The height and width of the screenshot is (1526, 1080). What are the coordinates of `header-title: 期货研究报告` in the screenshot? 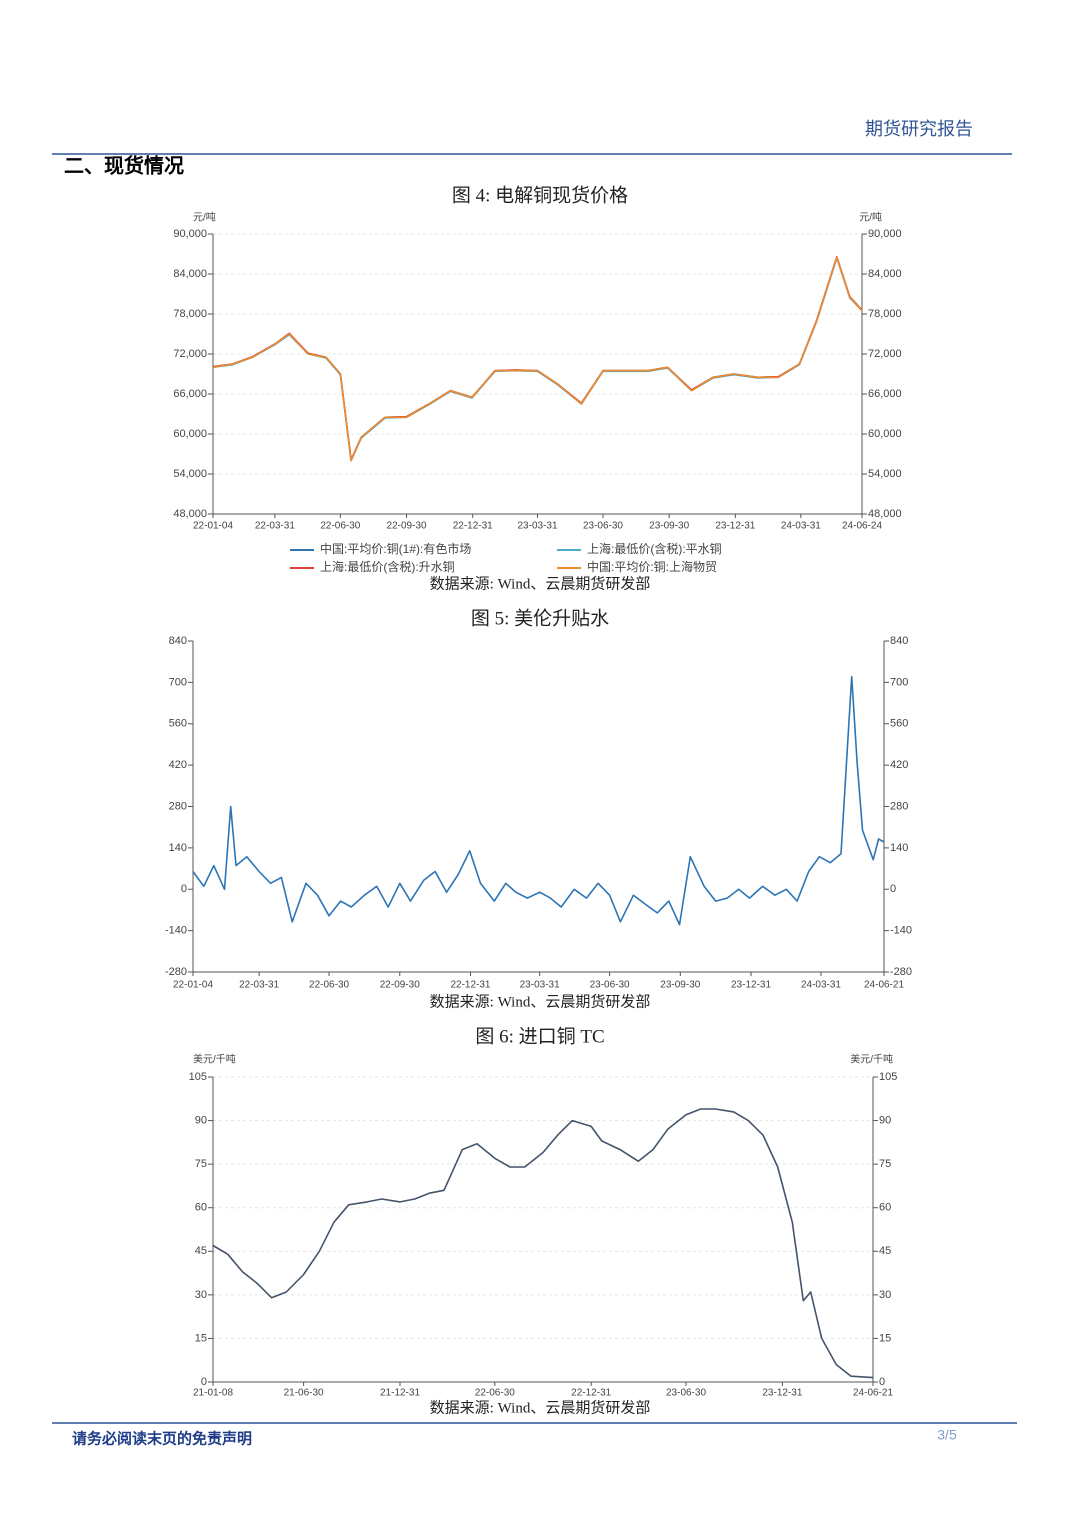 It's located at (919, 129).